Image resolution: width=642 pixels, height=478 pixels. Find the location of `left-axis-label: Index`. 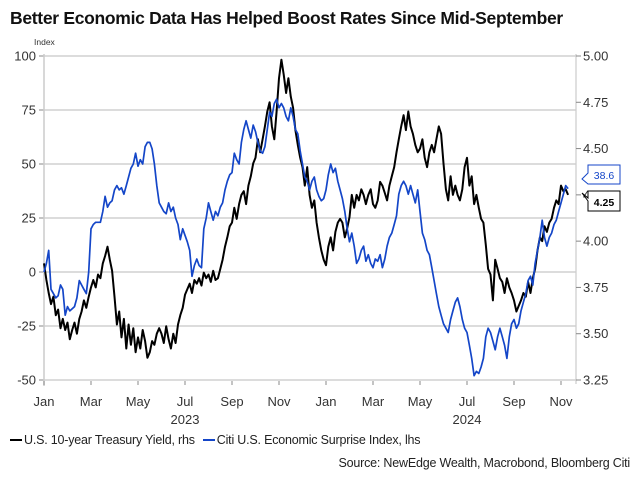

left-axis-label: Index is located at coordinates (45, 42).